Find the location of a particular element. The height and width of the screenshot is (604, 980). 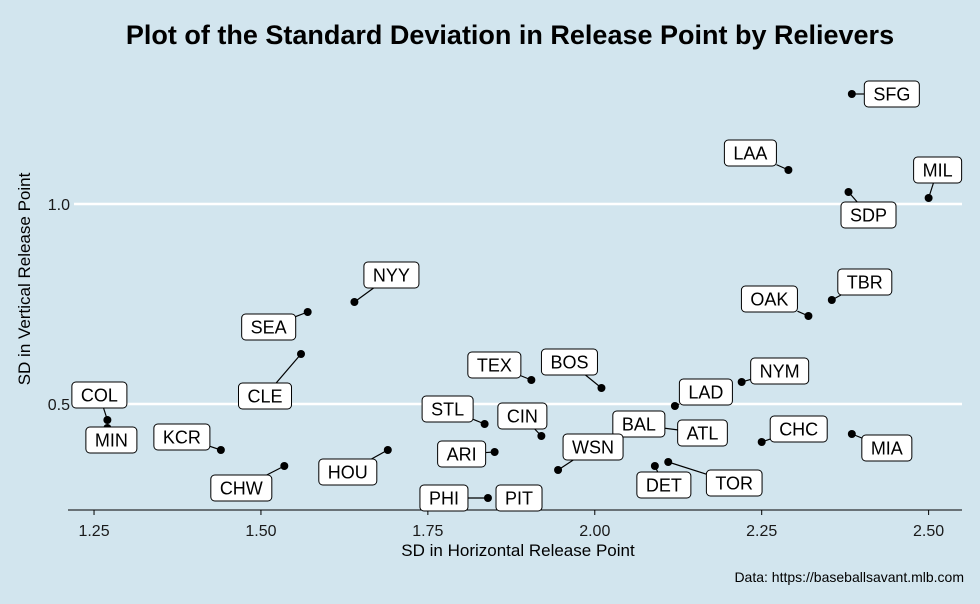

team-label-text: NYY is located at coordinates (391, 276).